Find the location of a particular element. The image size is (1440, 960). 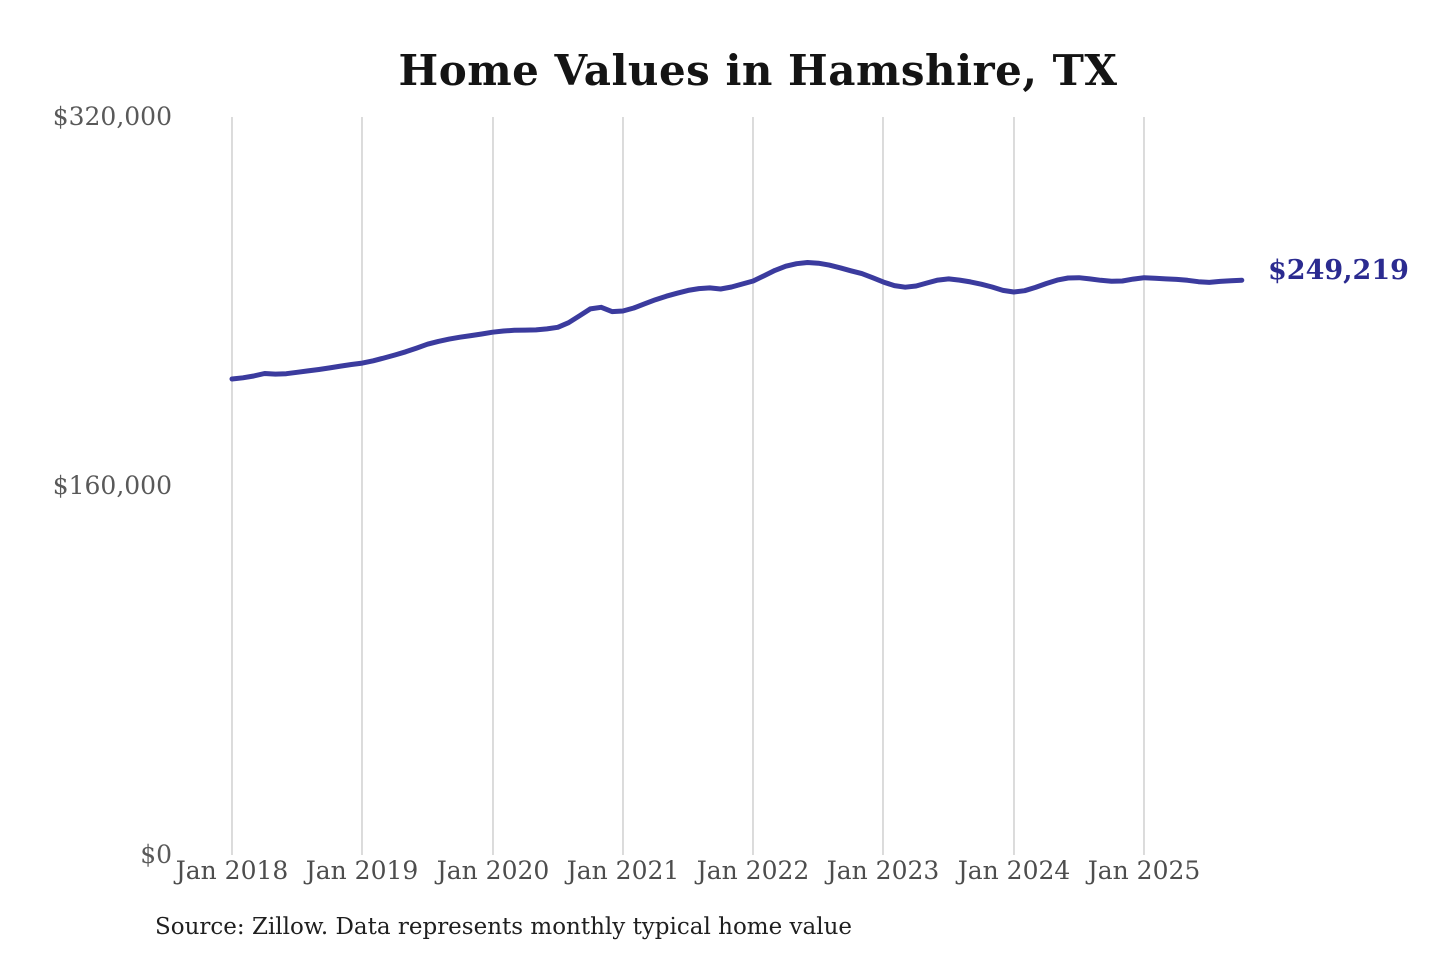

y-axis-tick-label: $160,000 is located at coordinates (112, 485).